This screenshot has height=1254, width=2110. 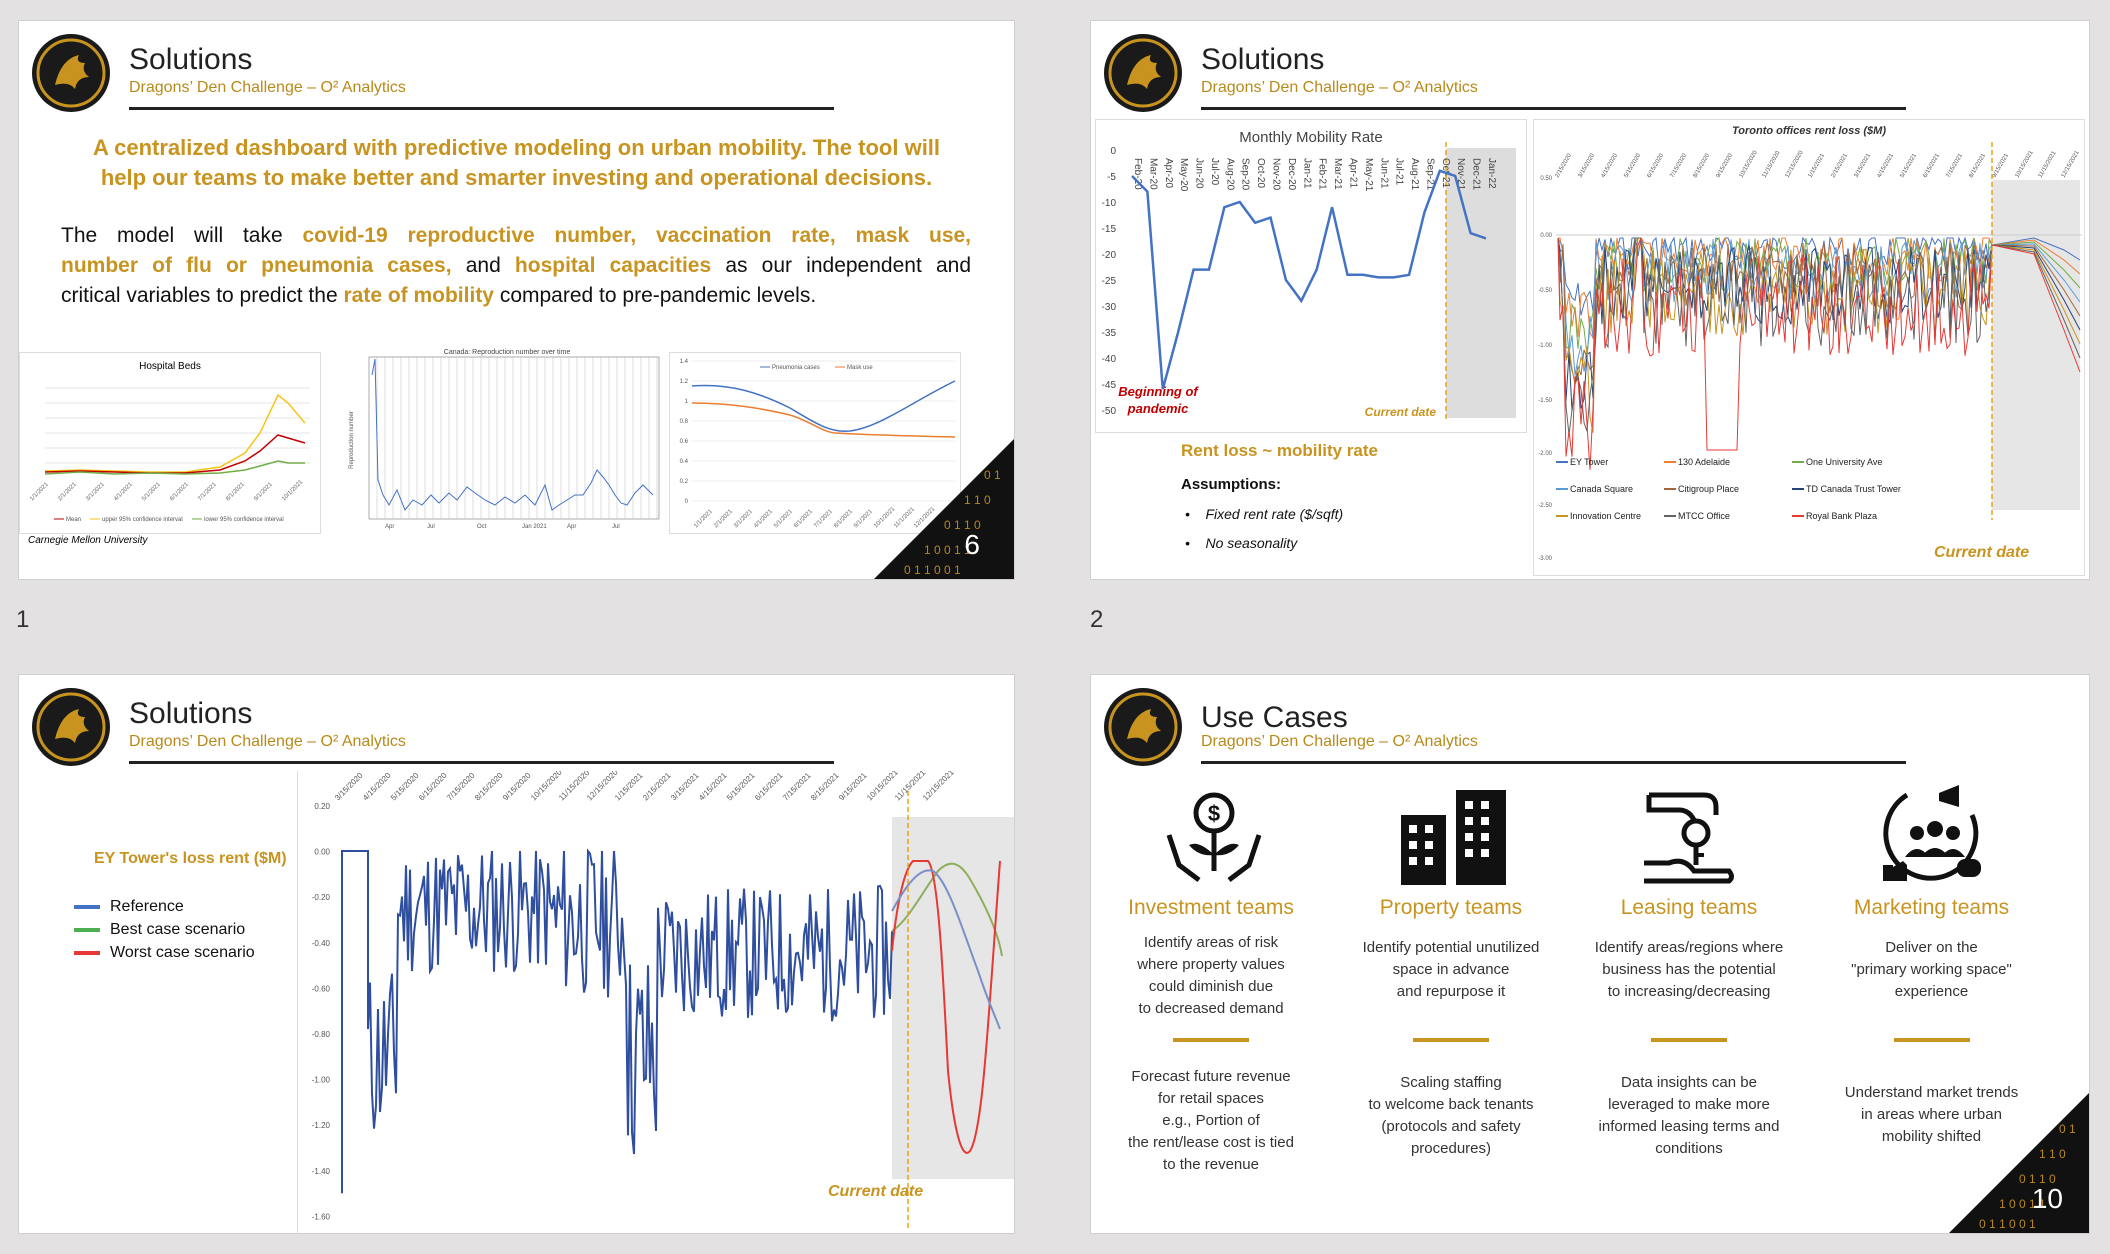 What do you see at coordinates (322, 852) in the screenshot?
I see `y-tick-label: 0.00` at bounding box center [322, 852].